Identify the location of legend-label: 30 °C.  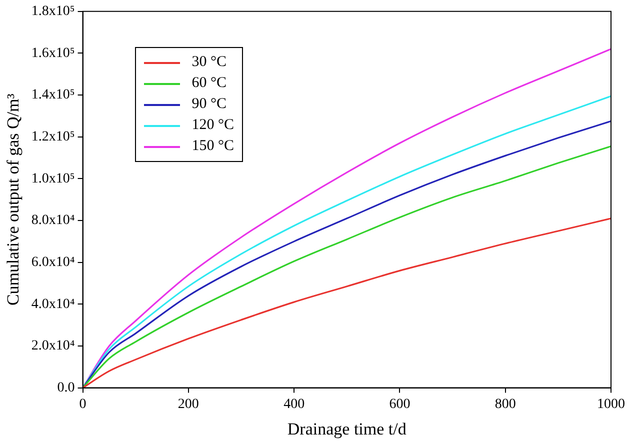
(209, 63).